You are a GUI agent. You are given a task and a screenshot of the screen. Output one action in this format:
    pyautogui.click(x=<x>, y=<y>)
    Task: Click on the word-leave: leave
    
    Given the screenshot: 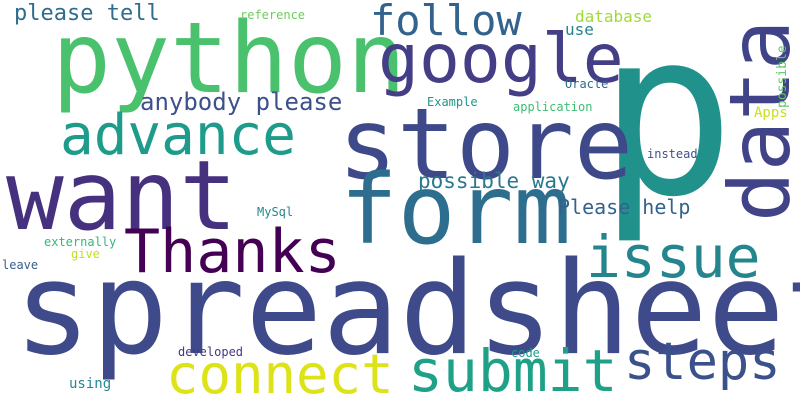 What is the action you would take?
    pyautogui.click(x=20, y=265)
    